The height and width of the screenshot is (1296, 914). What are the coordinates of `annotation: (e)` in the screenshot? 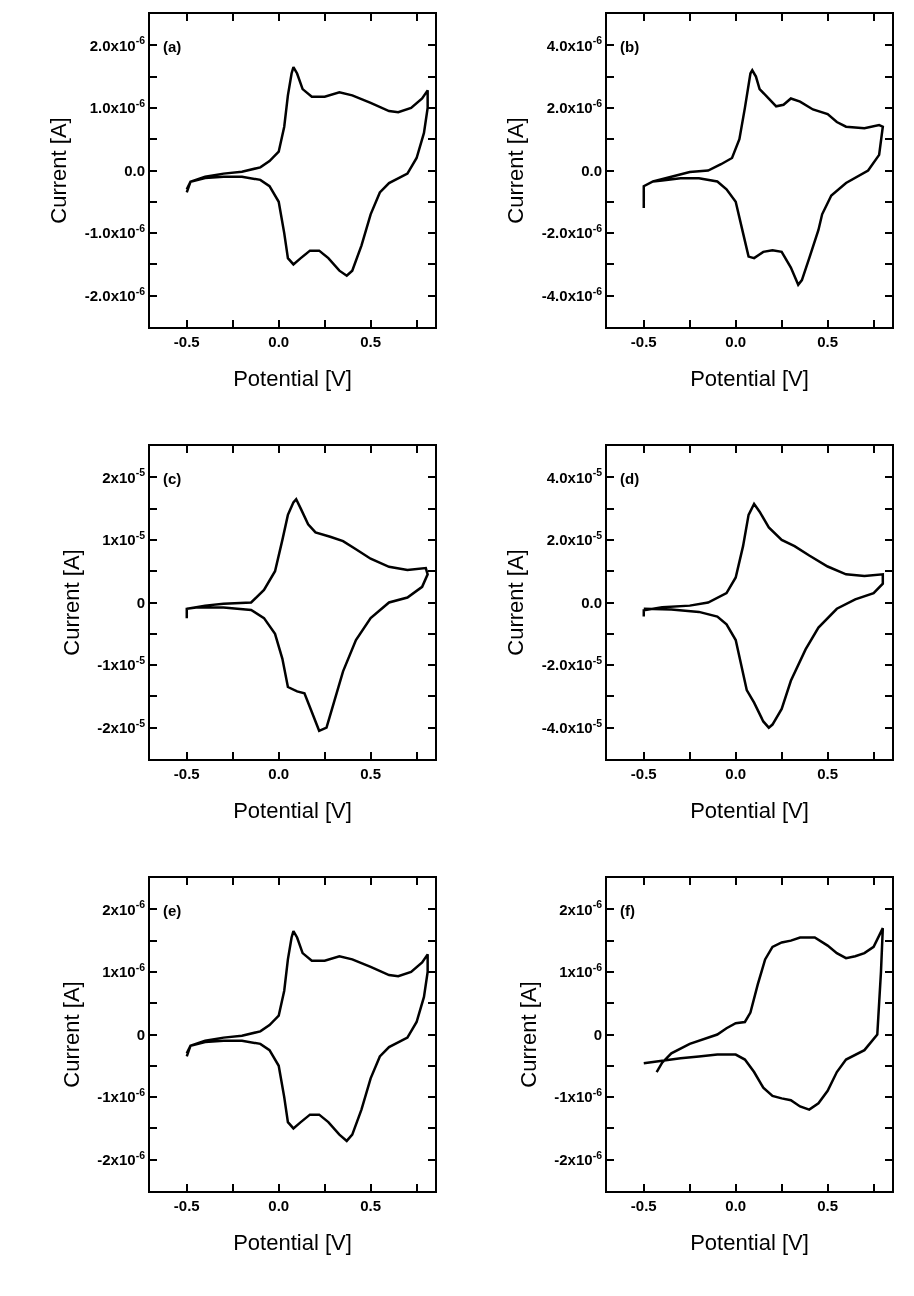 It's located at (172, 910).